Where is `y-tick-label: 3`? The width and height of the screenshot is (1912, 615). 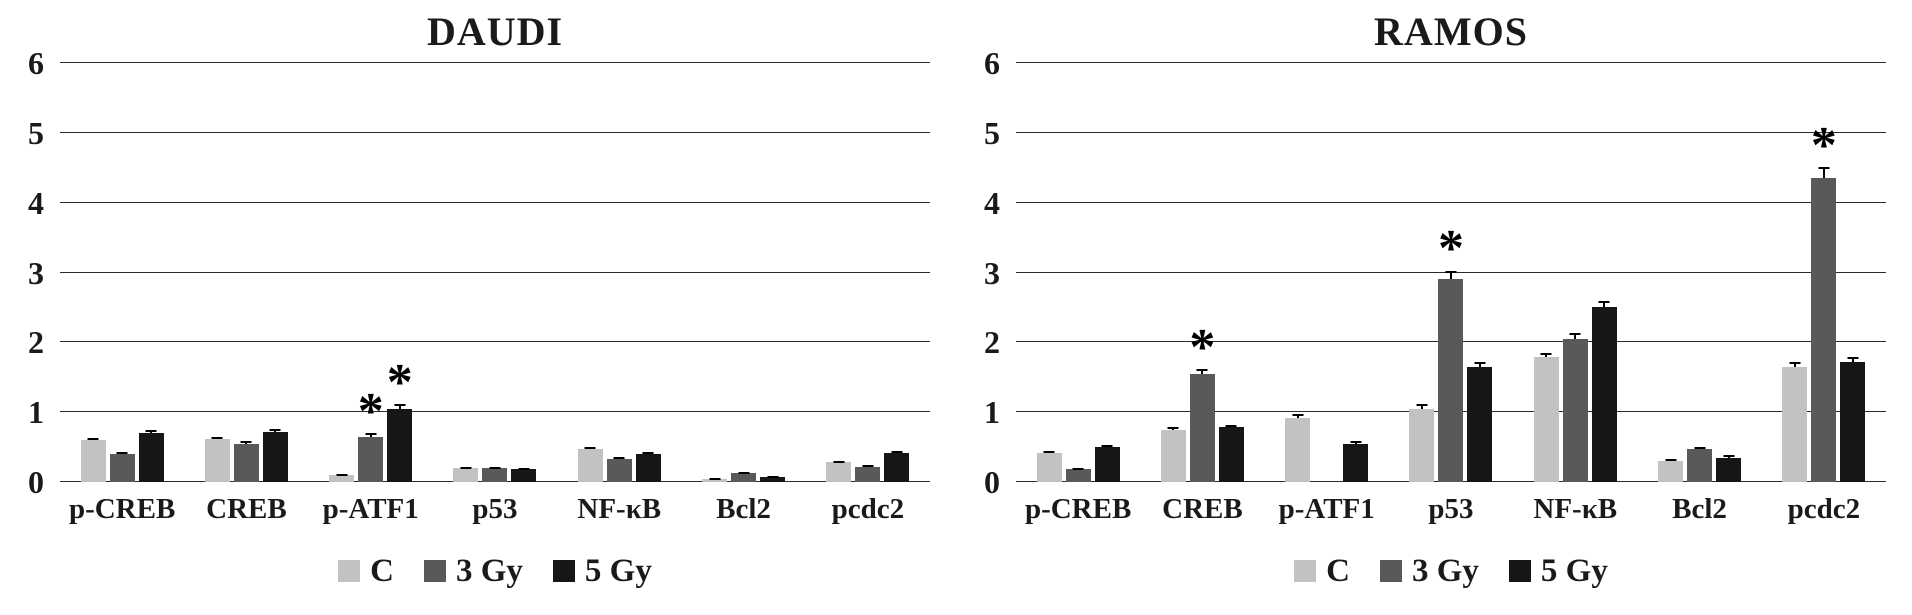
y-tick-label: 3 is located at coordinates (36, 272).